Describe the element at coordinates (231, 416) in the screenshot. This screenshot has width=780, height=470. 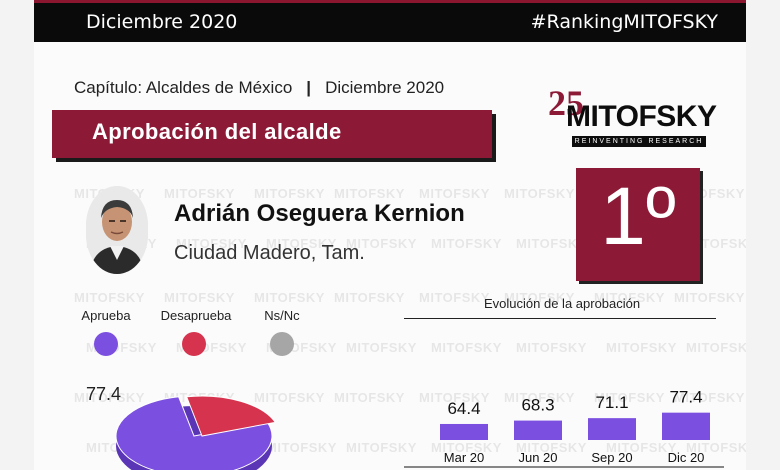
I see `pie-slice-desaprueba` at that location.